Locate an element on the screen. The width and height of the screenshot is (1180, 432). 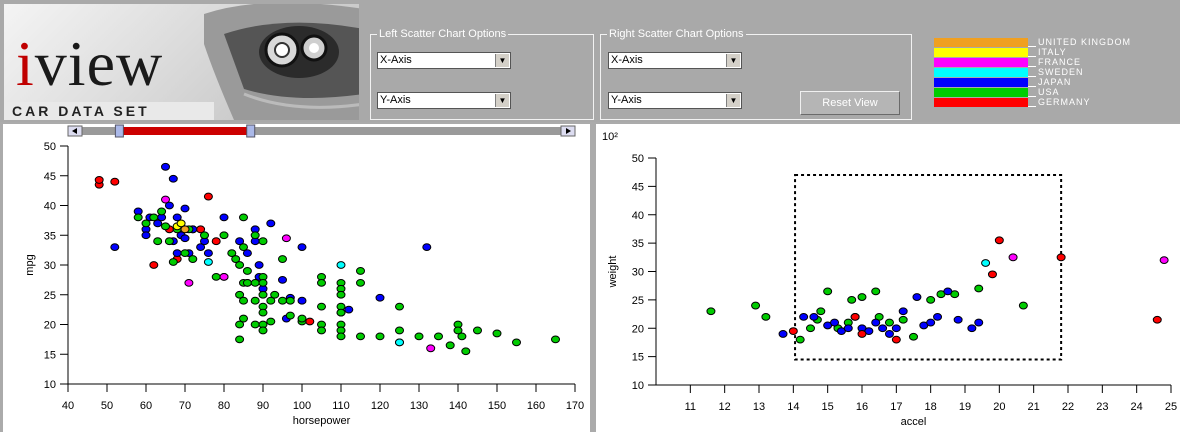
range-slider-track is located at coordinates (321, 131).